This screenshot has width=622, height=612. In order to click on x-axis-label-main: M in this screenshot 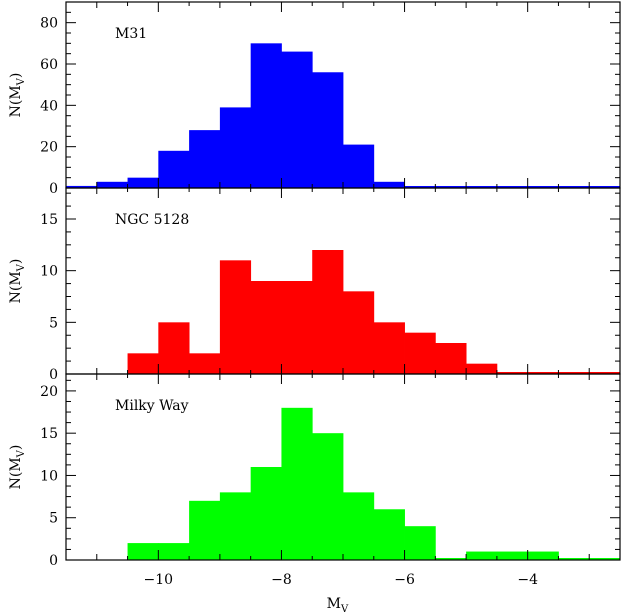, I will do `click(334, 604)`.